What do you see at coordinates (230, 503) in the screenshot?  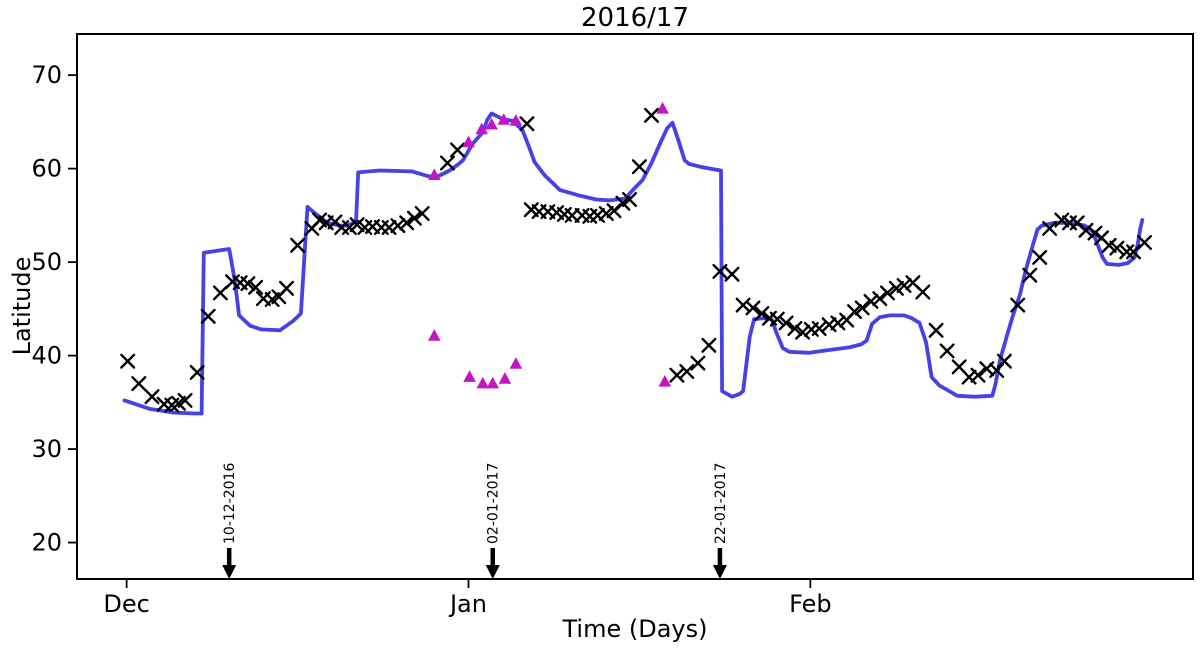 I see `annotation-label: 10-12-2016` at bounding box center [230, 503].